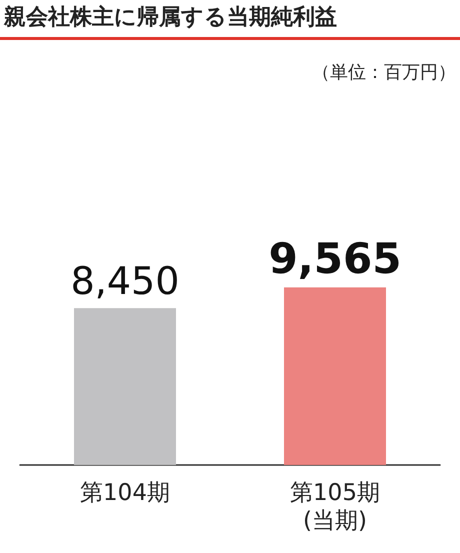  Describe the element at coordinates (335, 258) in the screenshot. I see `data-label: 9,565` at that location.